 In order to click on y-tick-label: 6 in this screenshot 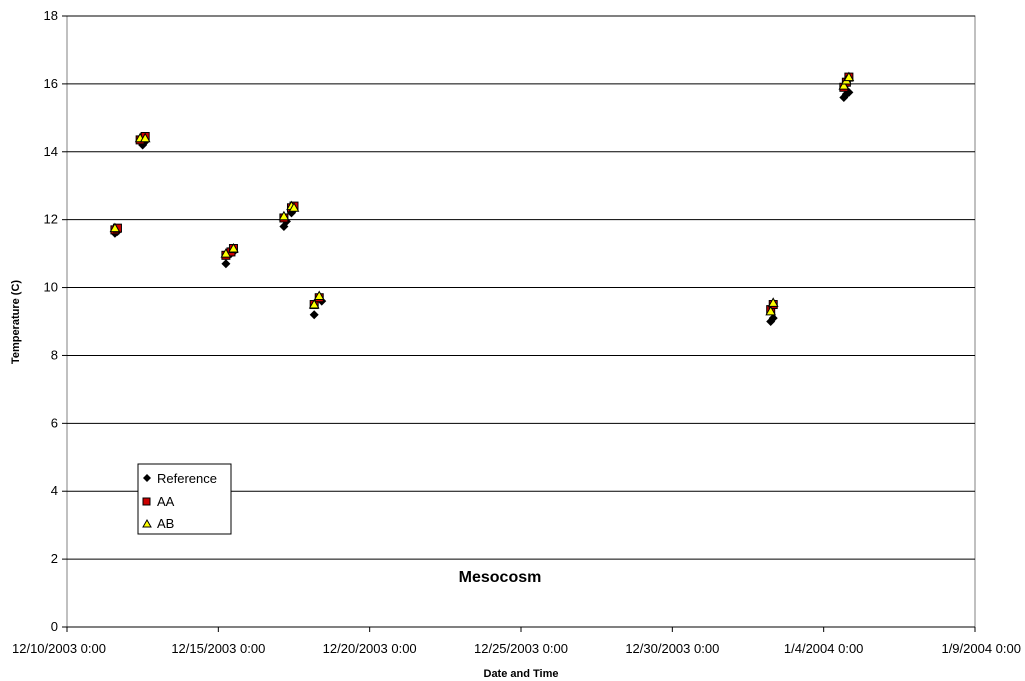, I will do `click(54, 422)`.